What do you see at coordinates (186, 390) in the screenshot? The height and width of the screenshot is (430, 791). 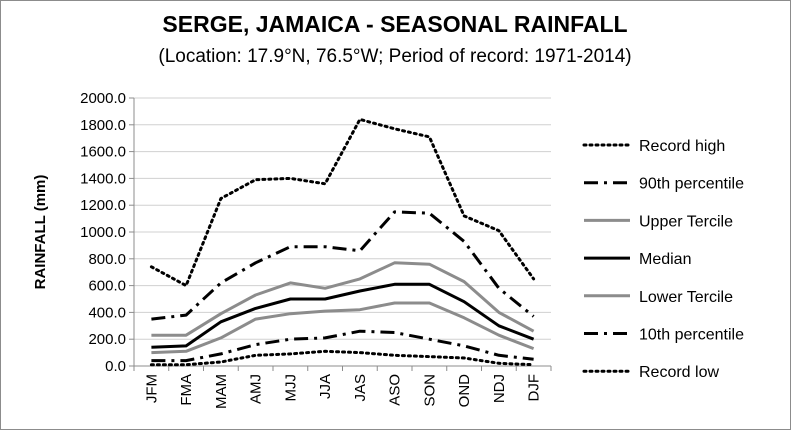 I see `x-tick-label: FMA` at bounding box center [186, 390].